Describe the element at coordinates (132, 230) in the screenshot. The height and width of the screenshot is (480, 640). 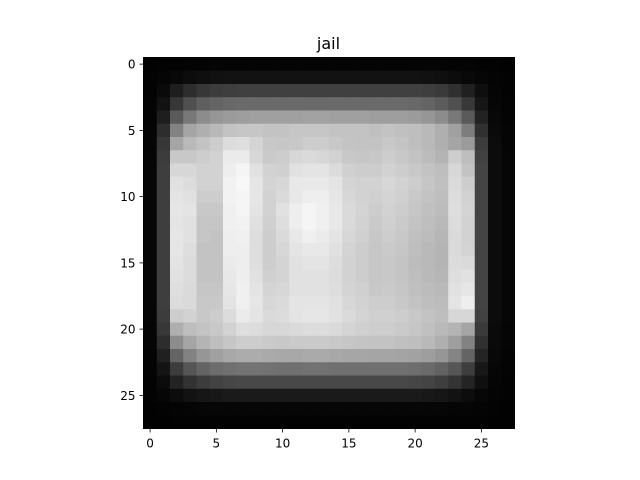
I see `y-axis: 0 5 10 15 20 25` at that location.